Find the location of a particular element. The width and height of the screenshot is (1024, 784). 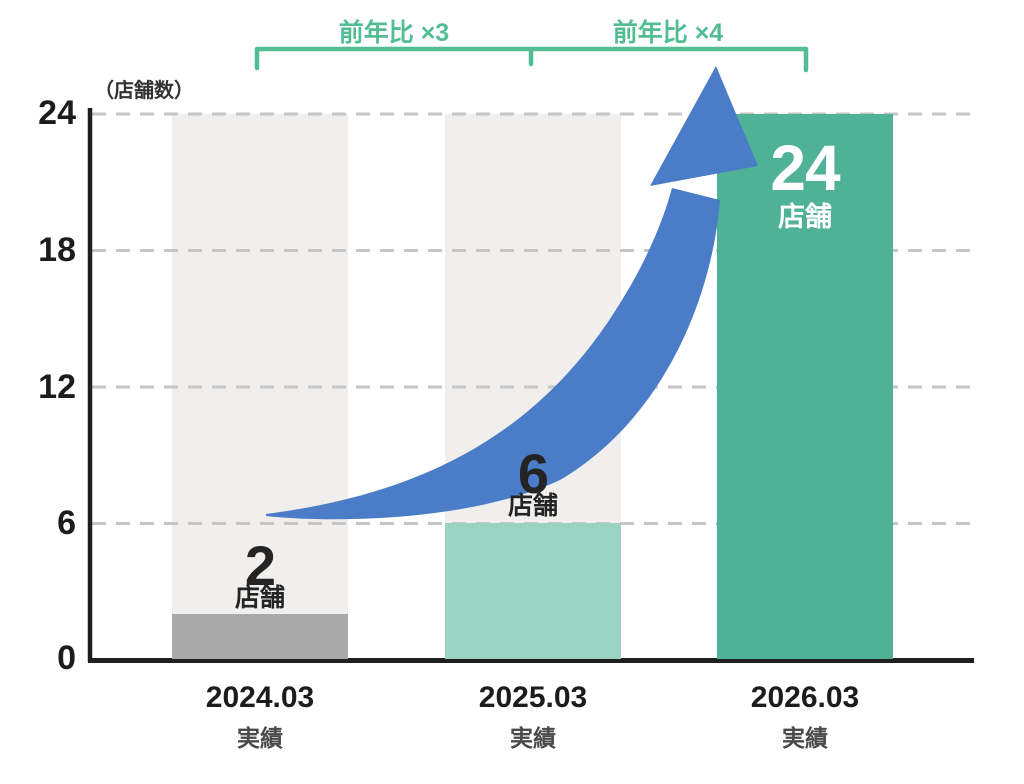

bar-2025-value: 6 is located at coordinates (533, 473).